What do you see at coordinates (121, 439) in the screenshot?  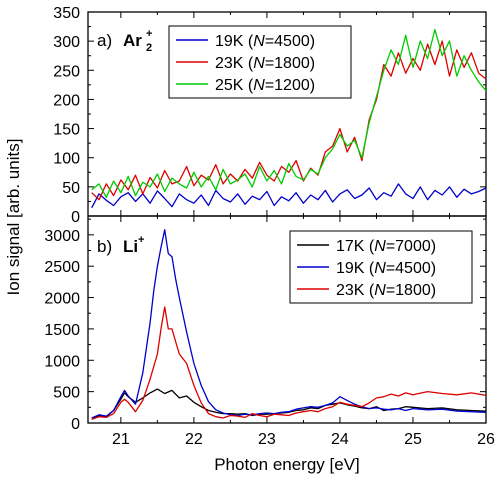 I see `x-tick-label: 21` at bounding box center [121, 439].